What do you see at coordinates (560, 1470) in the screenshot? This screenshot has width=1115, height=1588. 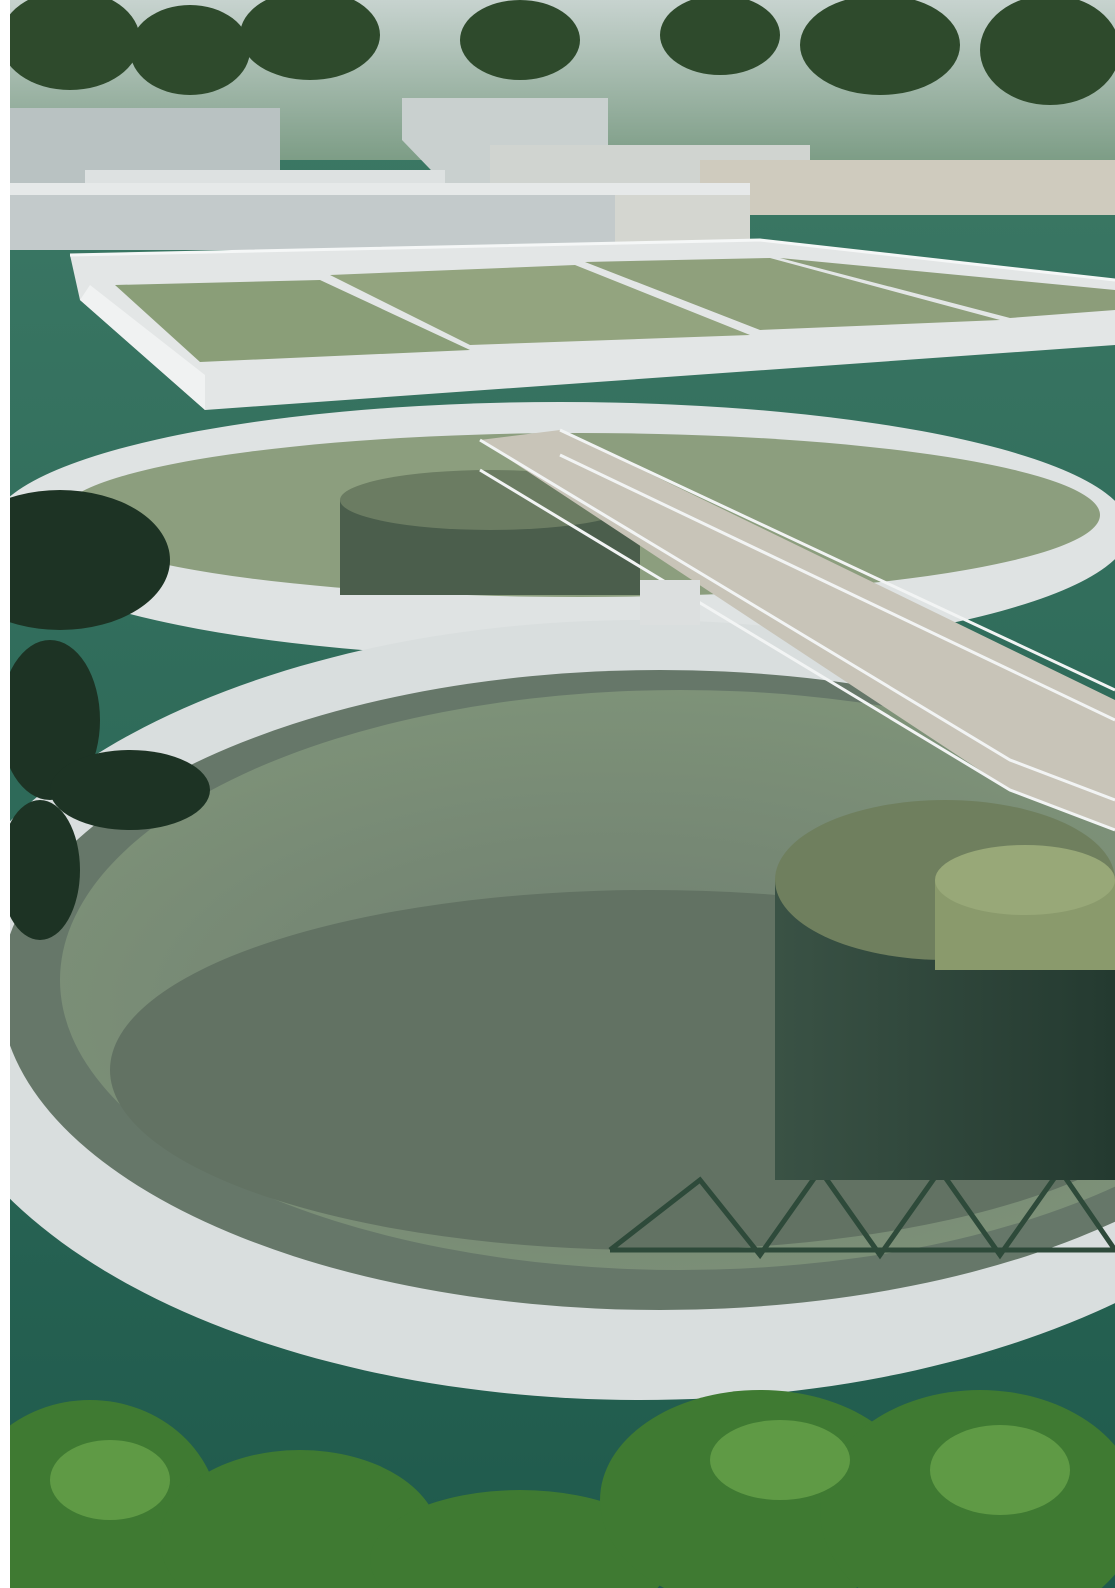 I see `bush-highlights` at bounding box center [560, 1470].